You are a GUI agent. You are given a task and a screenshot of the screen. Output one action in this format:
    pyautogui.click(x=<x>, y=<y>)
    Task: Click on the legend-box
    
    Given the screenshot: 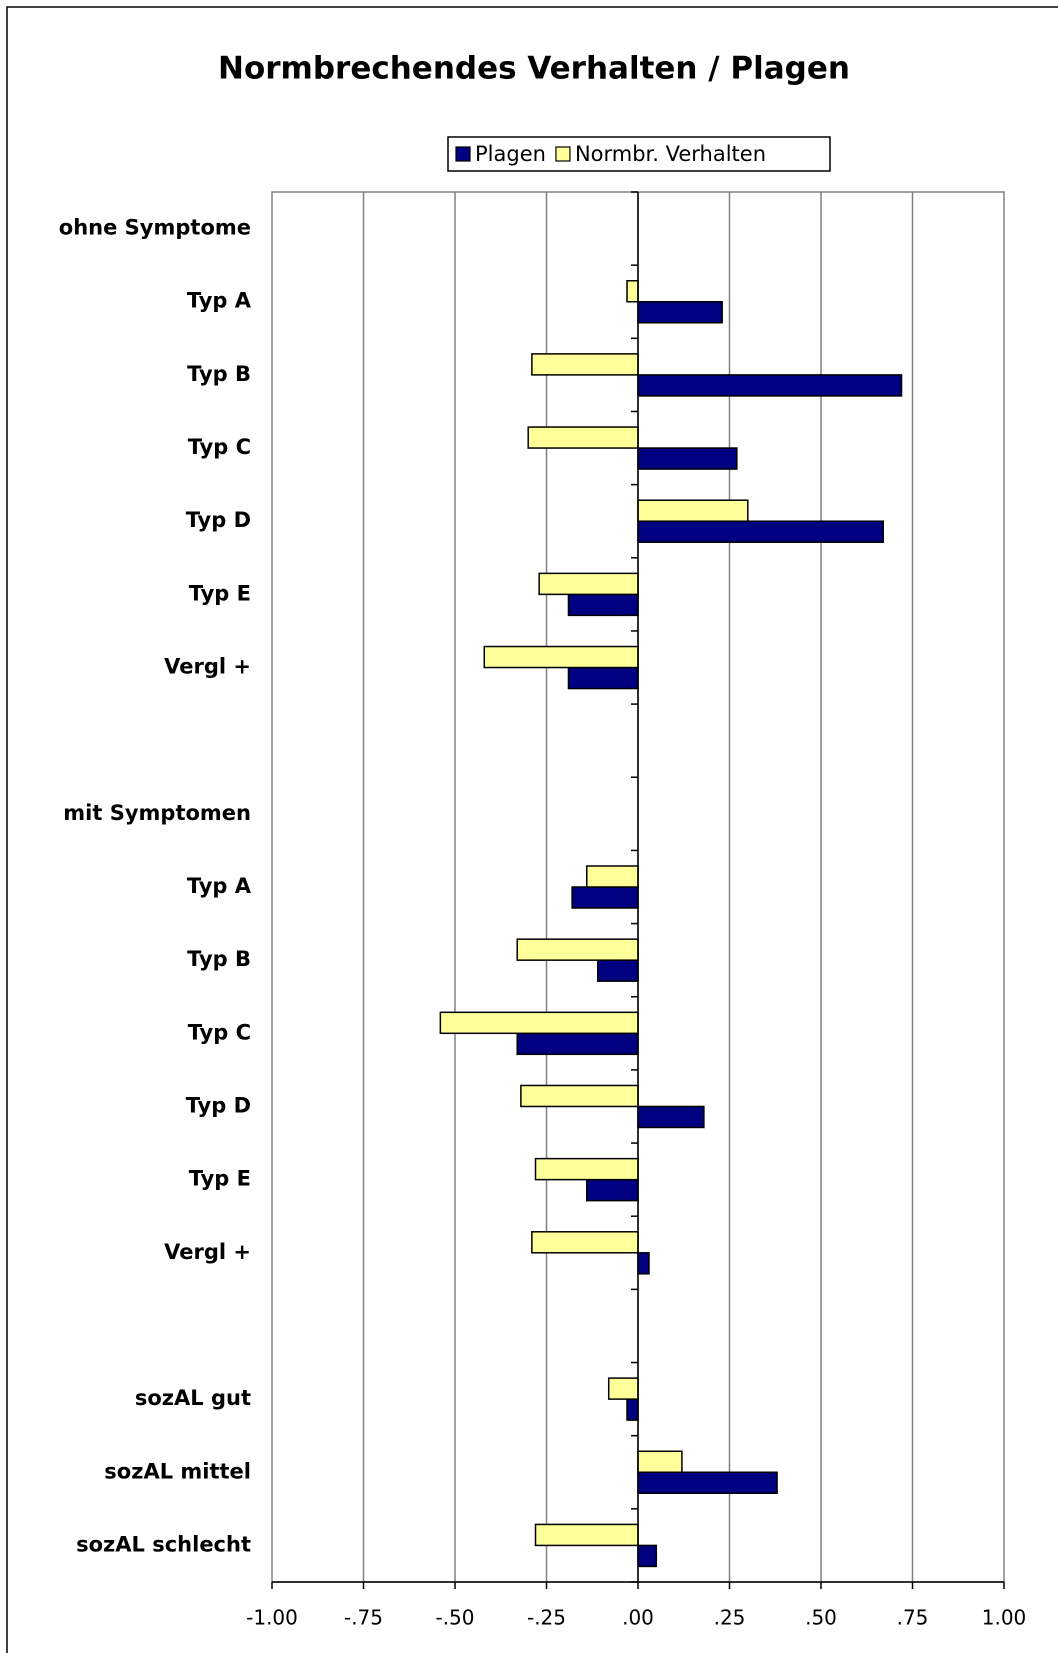 What is the action you would take?
    pyautogui.click(x=639, y=154)
    